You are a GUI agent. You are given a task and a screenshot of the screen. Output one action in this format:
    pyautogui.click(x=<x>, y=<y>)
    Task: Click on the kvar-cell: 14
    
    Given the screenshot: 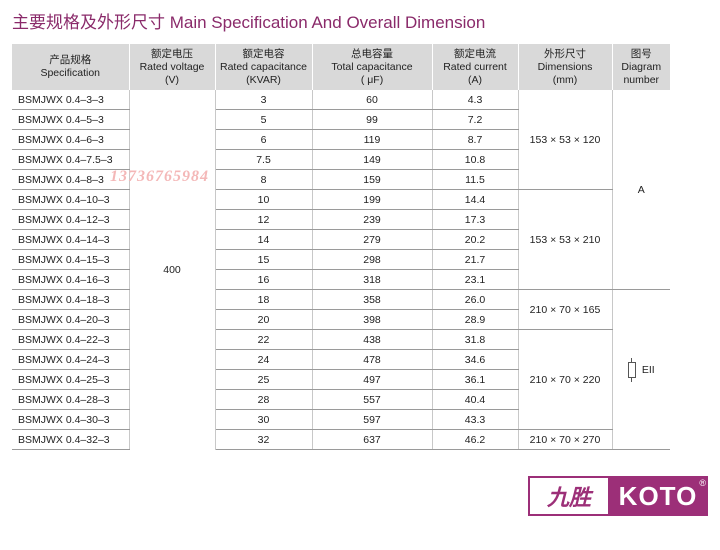 What is the action you would take?
    pyautogui.click(x=264, y=239)
    